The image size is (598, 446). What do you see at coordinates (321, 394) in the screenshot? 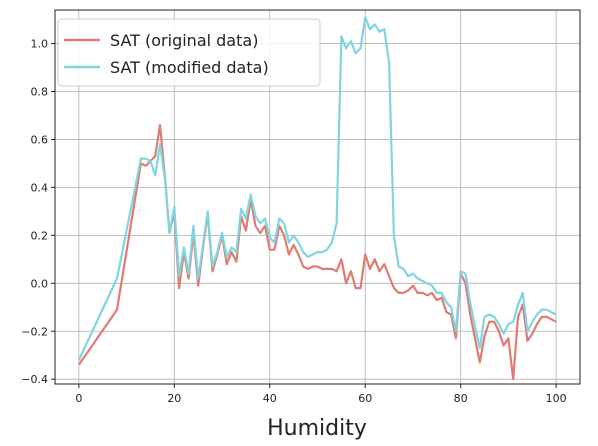
I see `x-axis-ticks: 0 20 40 60 80 100` at bounding box center [321, 394].